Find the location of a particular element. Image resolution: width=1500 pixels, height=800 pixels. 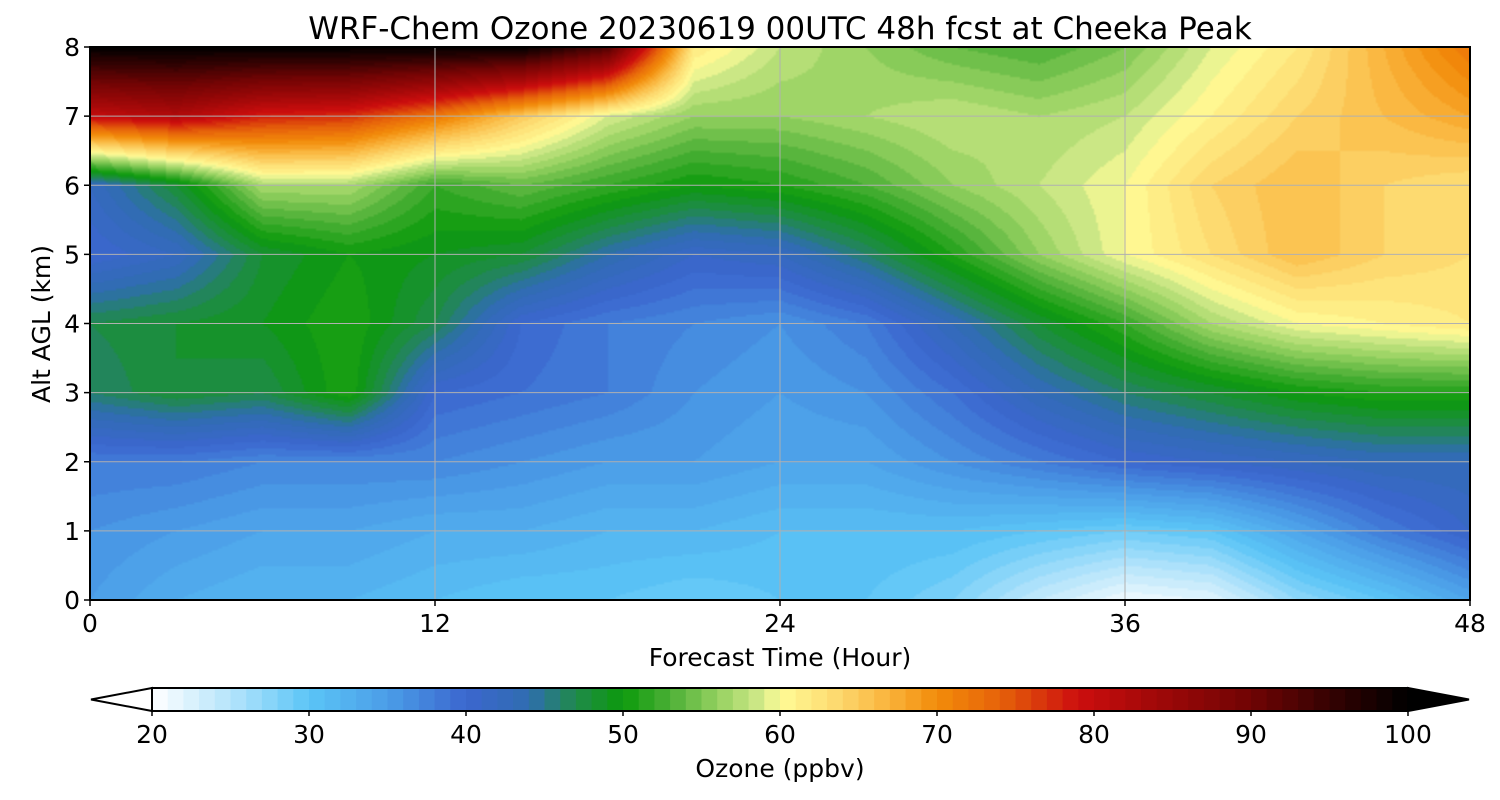

colorbar-ticks: 20 30 40 50 60 70 80 90 100 is located at coordinates (784, 730).